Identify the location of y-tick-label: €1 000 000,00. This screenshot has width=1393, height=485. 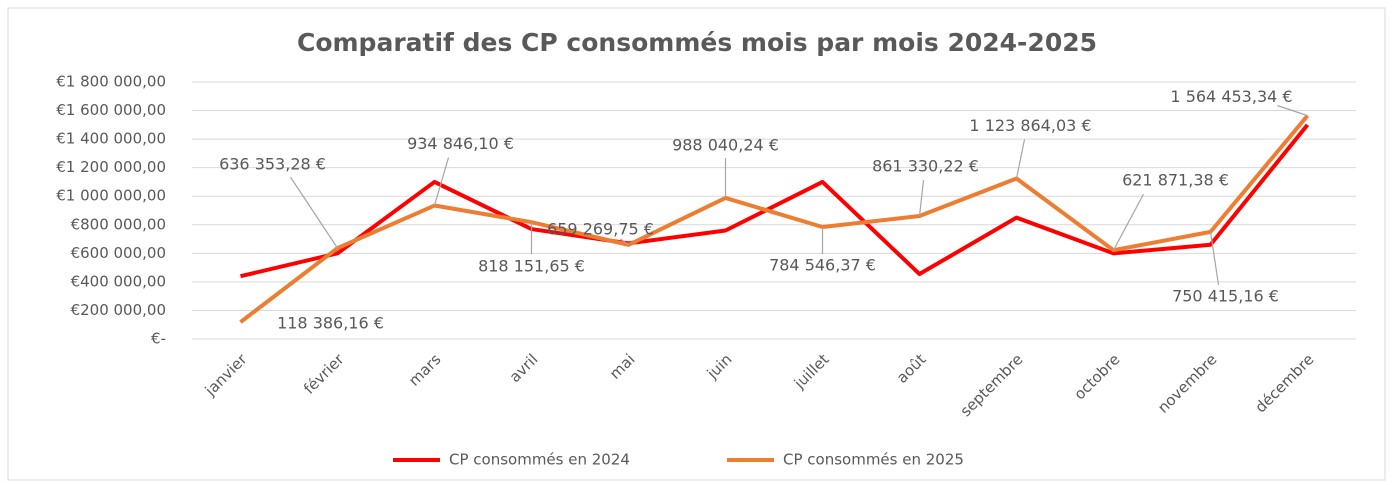
(111, 196).